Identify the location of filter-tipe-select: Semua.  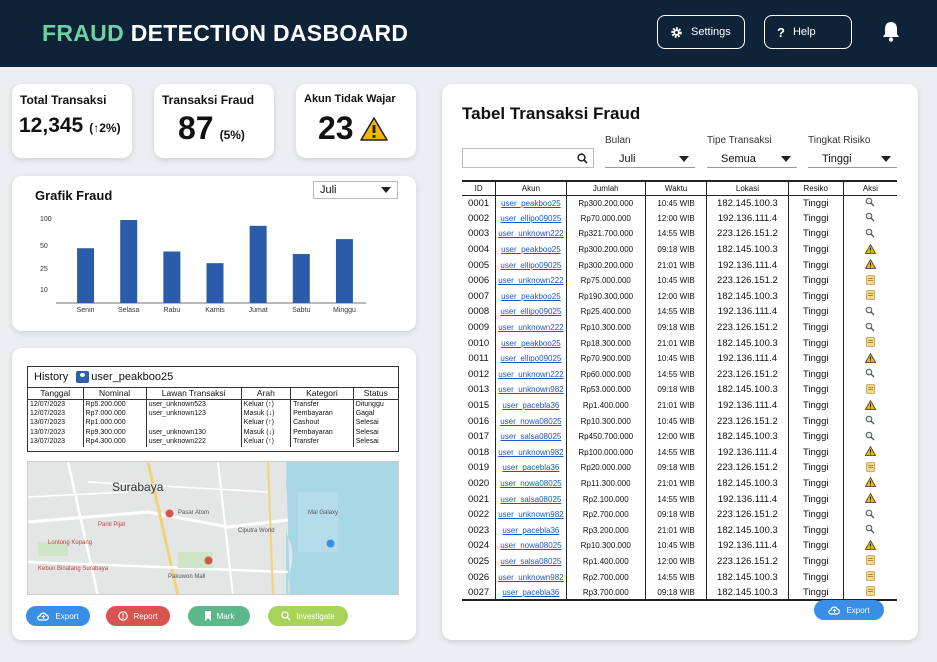
(752, 159).